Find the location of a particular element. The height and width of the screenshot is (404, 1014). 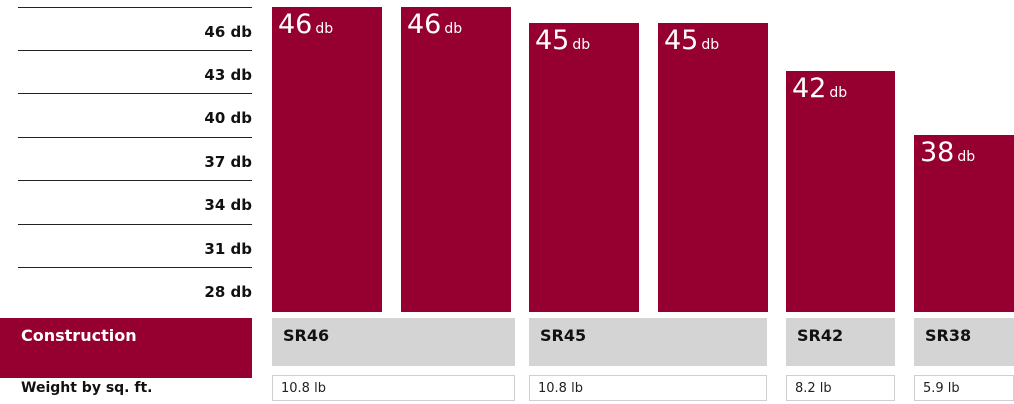

bar-sr45-b: 45 db is located at coordinates (713, 167).